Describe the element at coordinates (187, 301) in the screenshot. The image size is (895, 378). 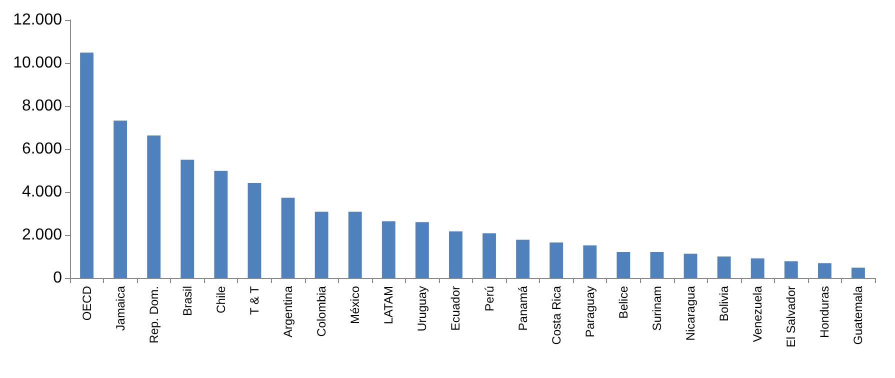
I see `x-tick-label: Brasil` at that location.